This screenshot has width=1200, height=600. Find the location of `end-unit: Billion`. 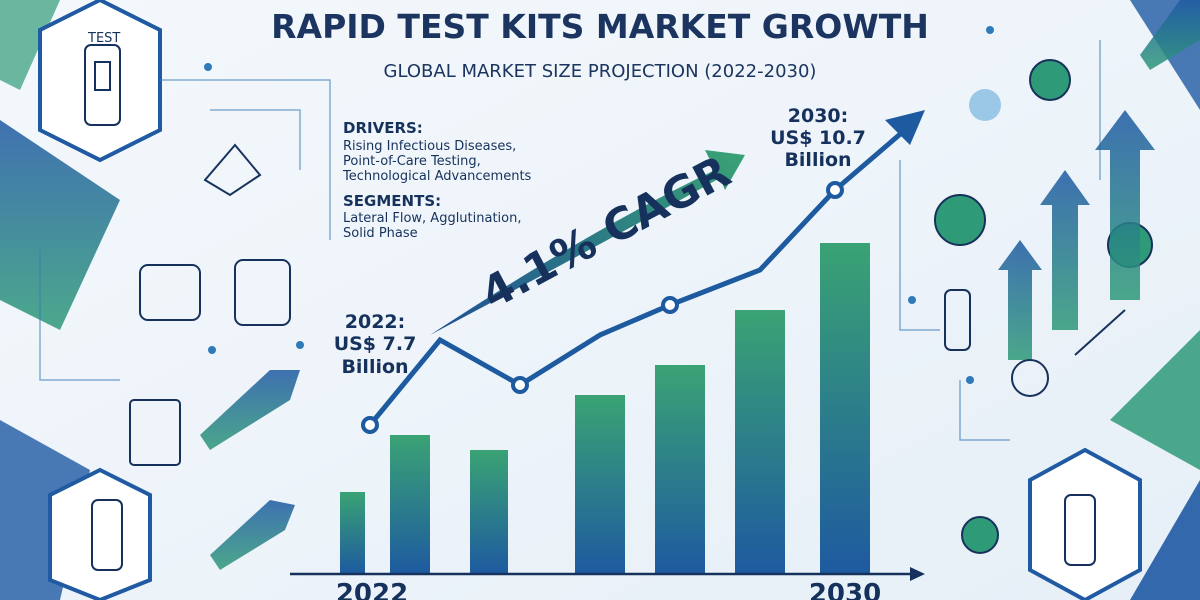

end-unit: Billion is located at coordinates (817, 160).